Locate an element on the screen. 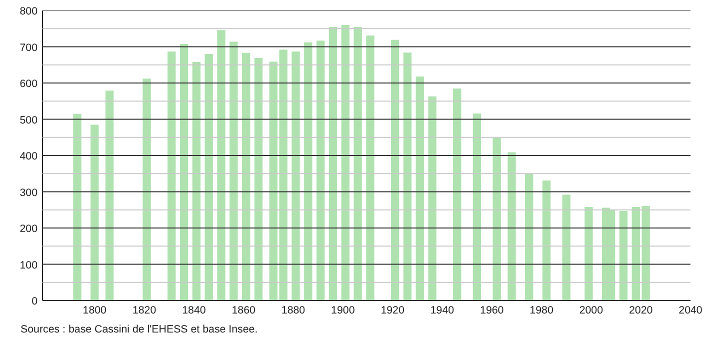 This screenshot has width=710, height=340. x-tick-label: 1900 is located at coordinates (343, 310).